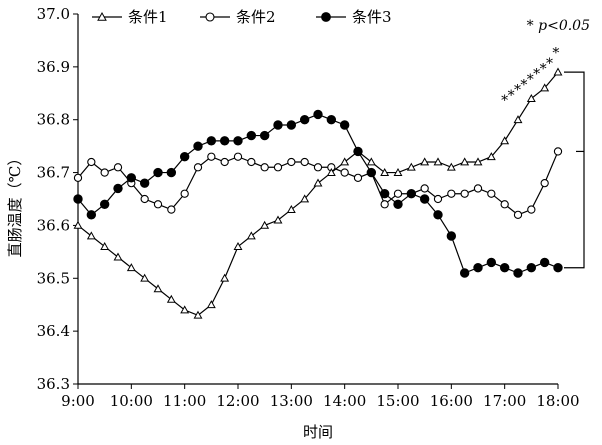 The image size is (602, 445). Describe the element at coordinates (184, 401) in the screenshot. I see `x-tick-label: 11:00` at that location.